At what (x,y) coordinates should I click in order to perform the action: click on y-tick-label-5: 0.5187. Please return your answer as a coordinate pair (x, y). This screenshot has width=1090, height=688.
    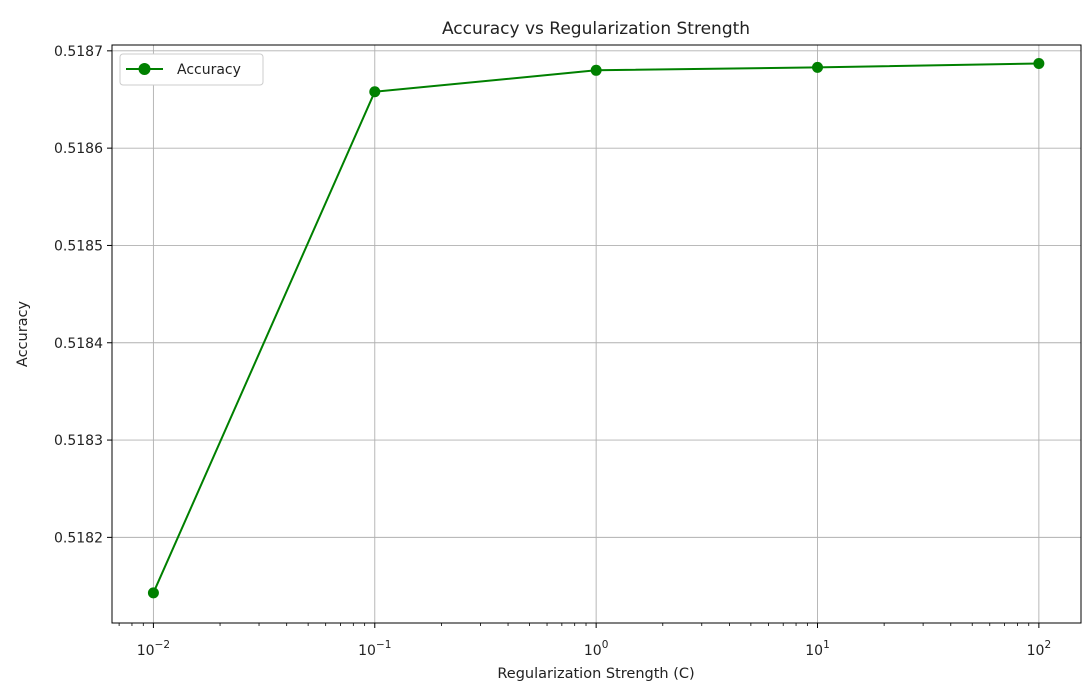
    Looking at the image, I should click on (78, 52).